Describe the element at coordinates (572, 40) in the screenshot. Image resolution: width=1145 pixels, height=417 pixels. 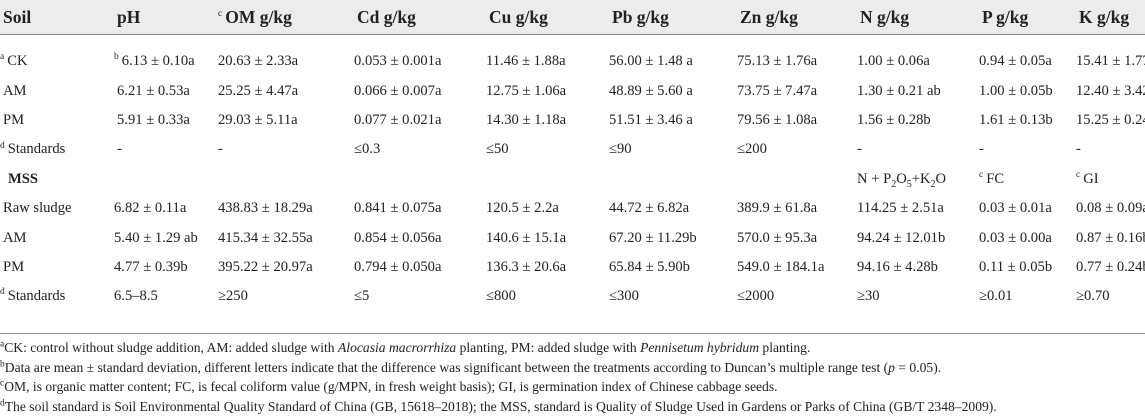
I see `spacer-row` at that location.